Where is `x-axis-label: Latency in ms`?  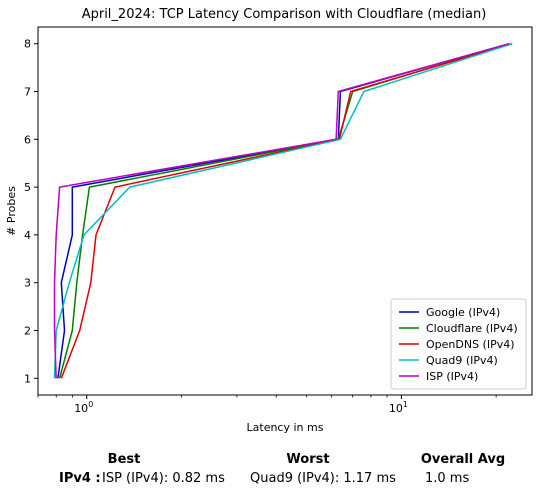
x-axis-label: Latency in ms is located at coordinates (285, 427).